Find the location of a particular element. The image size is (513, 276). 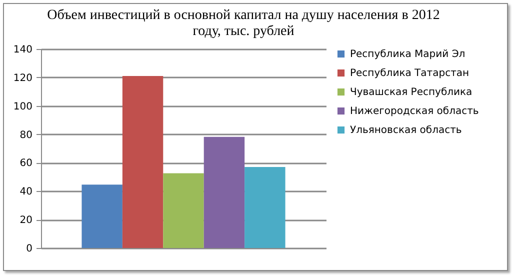

legend-label: Ульяновская область is located at coordinates (406, 130).